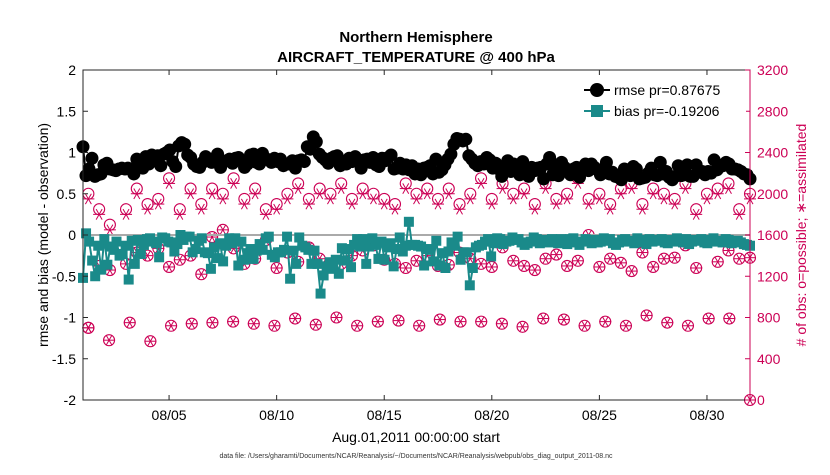  What do you see at coordinates (663, 101) in the screenshot?
I see `legend: rmse pr=0.87675 bias pr=-0.19206` at bounding box center [663, 101].